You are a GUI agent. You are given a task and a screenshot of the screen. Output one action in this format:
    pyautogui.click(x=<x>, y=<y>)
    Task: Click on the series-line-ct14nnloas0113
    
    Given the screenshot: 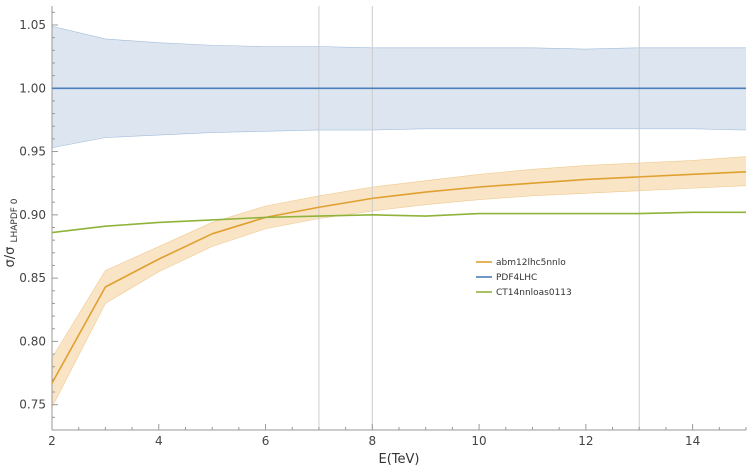 What is the action you would take?
    pyautogui.click(x=398, y=222)
    